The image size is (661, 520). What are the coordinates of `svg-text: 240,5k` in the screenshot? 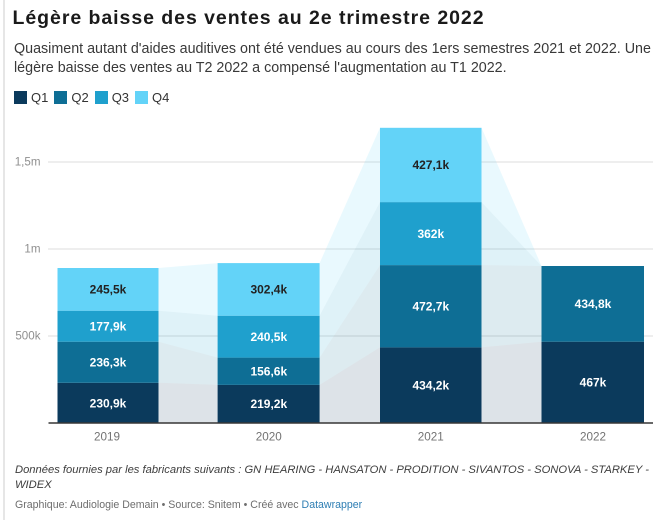 It's located at (268, 337).